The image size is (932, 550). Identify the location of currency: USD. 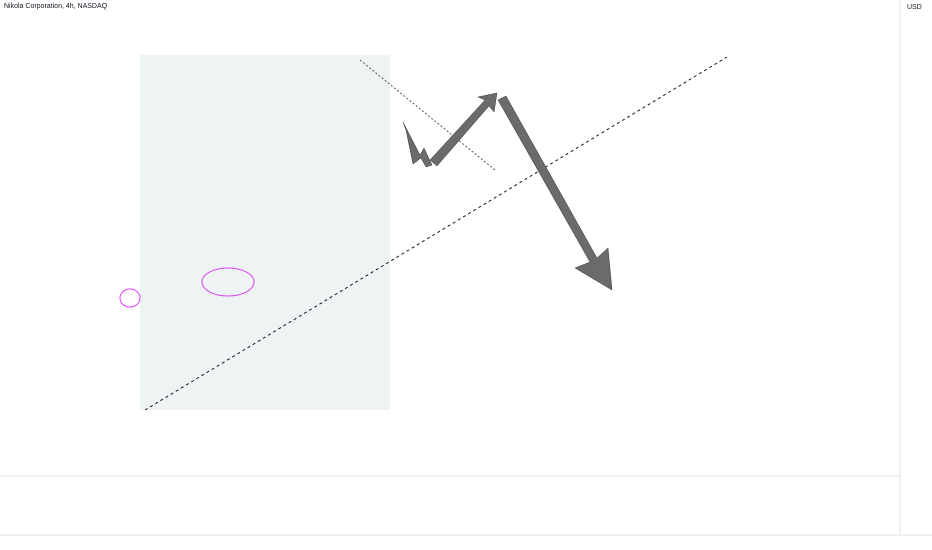
(914, 7).